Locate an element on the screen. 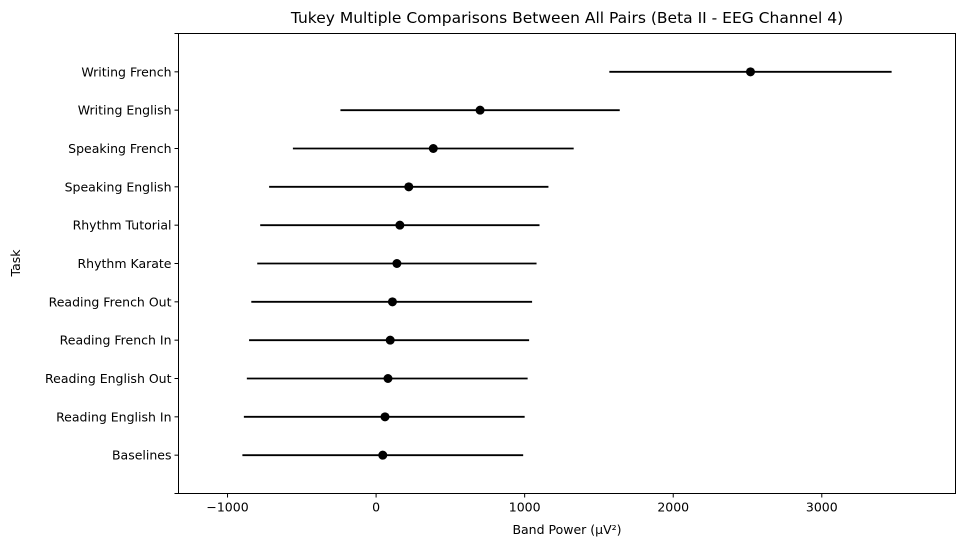 The height and width of the screenshot is (547, 964). y-tick-label: Reading English In is located at coordinates (113, 416).